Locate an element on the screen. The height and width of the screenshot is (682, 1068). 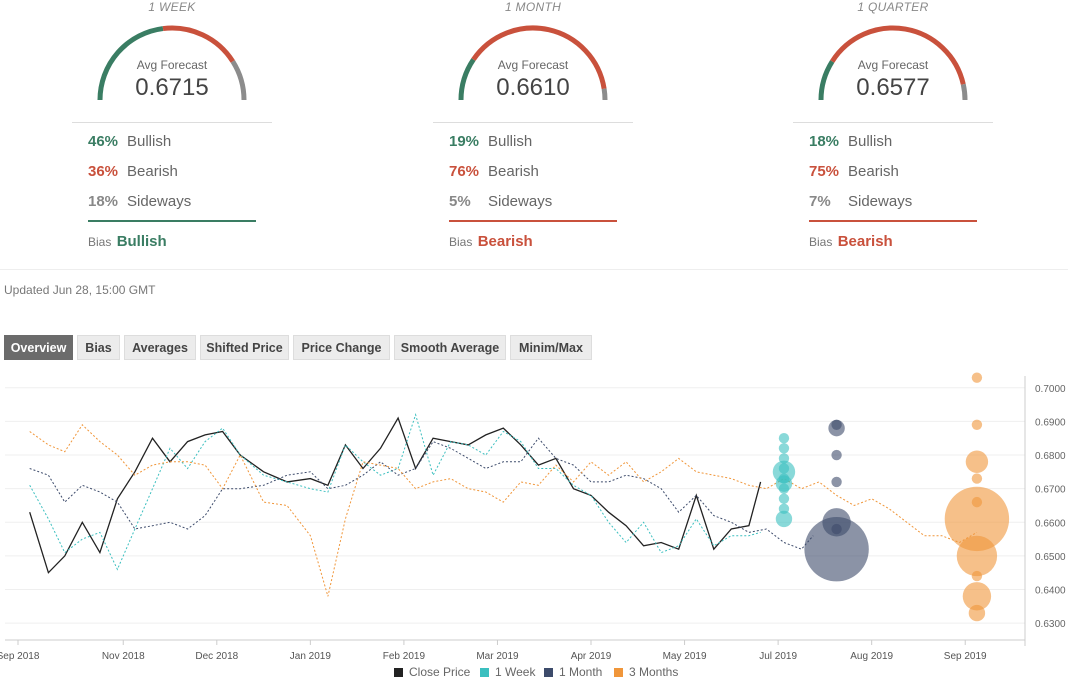
x-tick-label: Jul 2019 is located at coordinates (778, 656).